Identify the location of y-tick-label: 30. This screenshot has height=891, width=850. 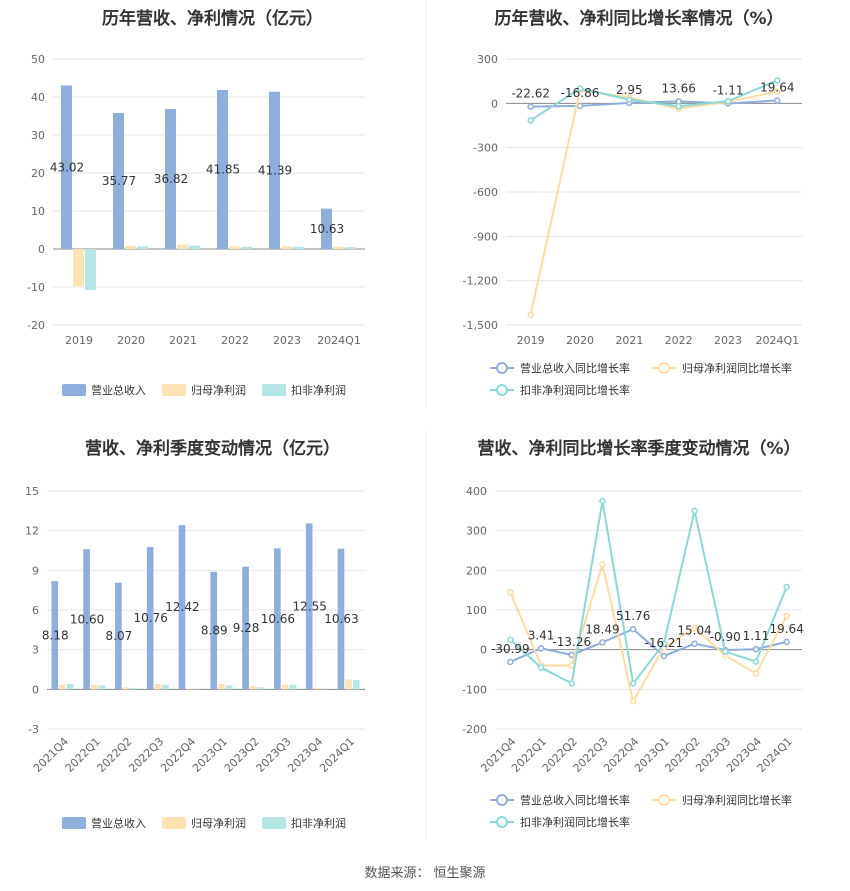
(38, 135).